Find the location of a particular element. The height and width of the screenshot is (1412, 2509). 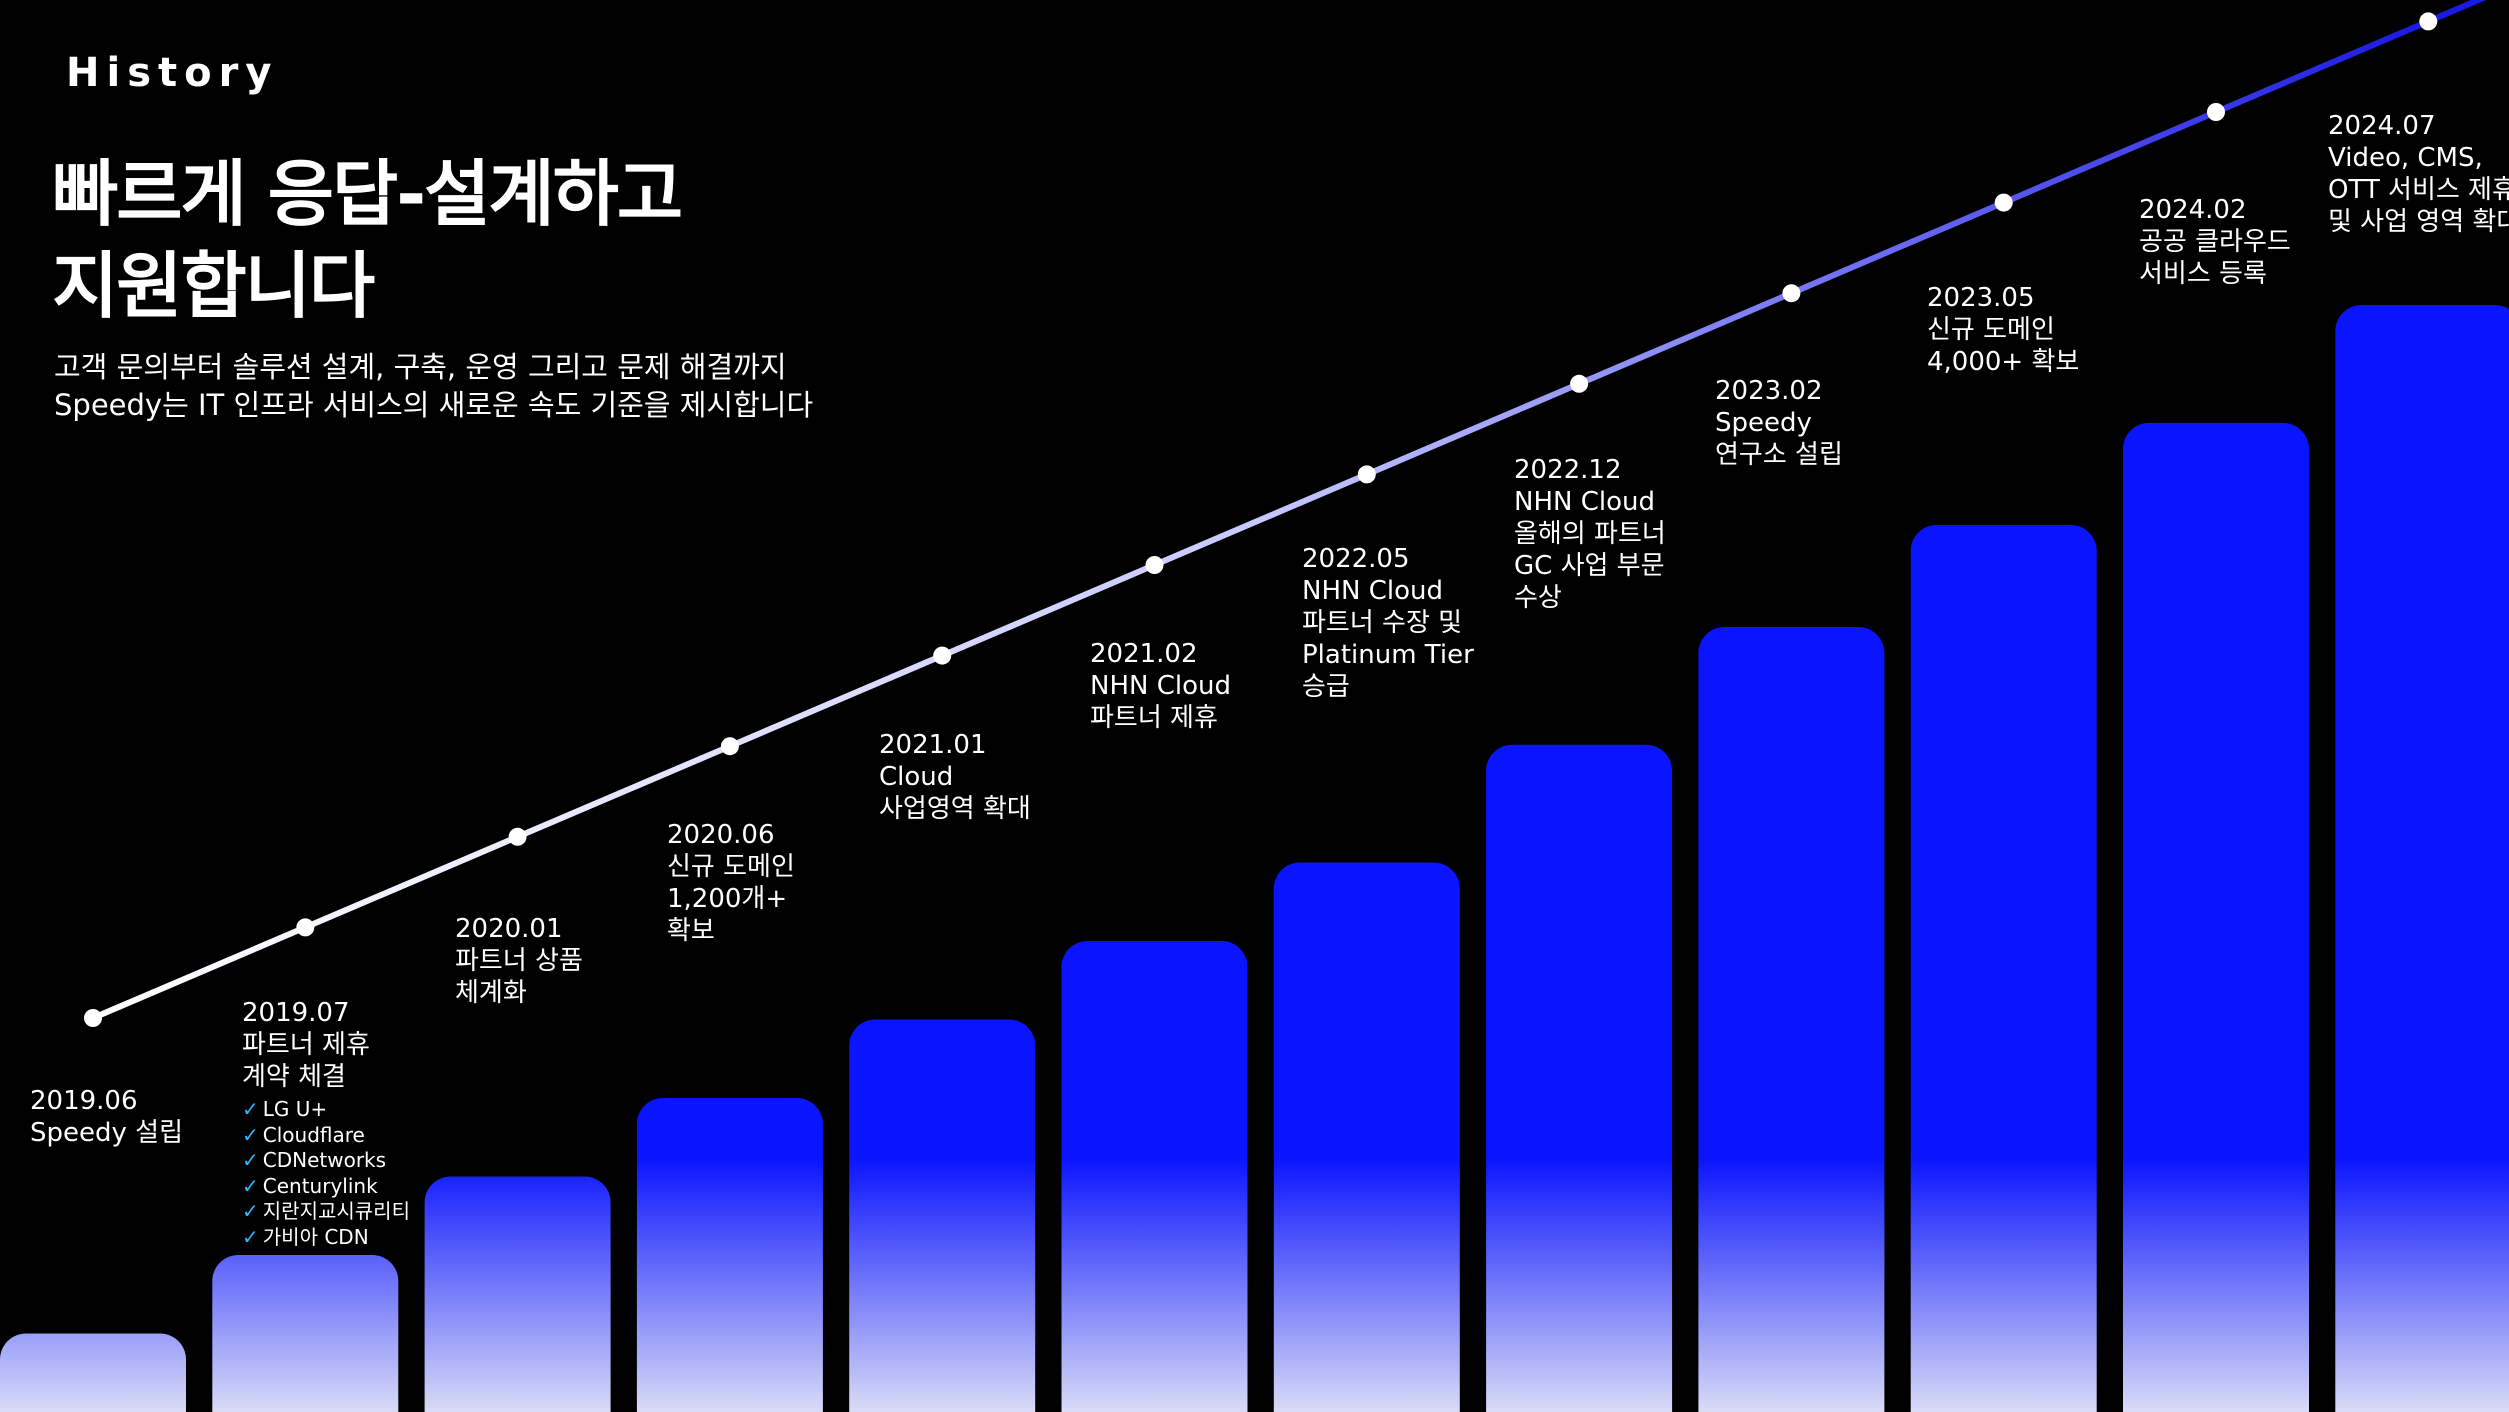

milestone-date: 2023.05 is located at coordinates (1981, 298).